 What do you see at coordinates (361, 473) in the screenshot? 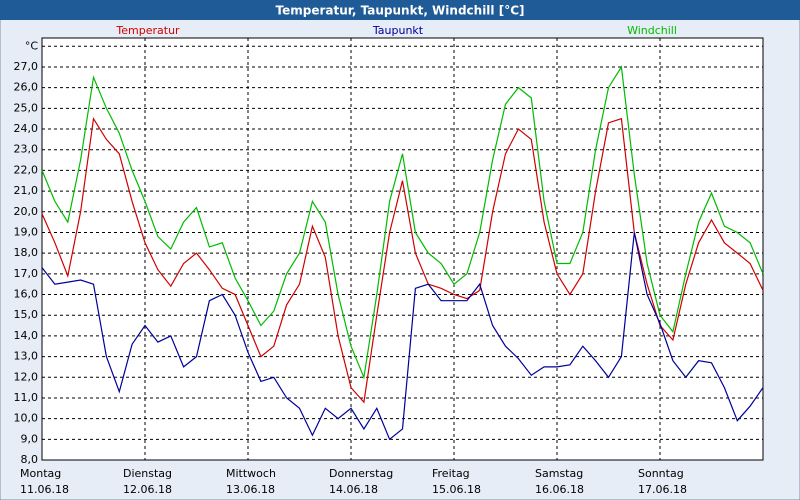
I see `x-tick-label: Donnerstag` at bounding box center [361, 473].